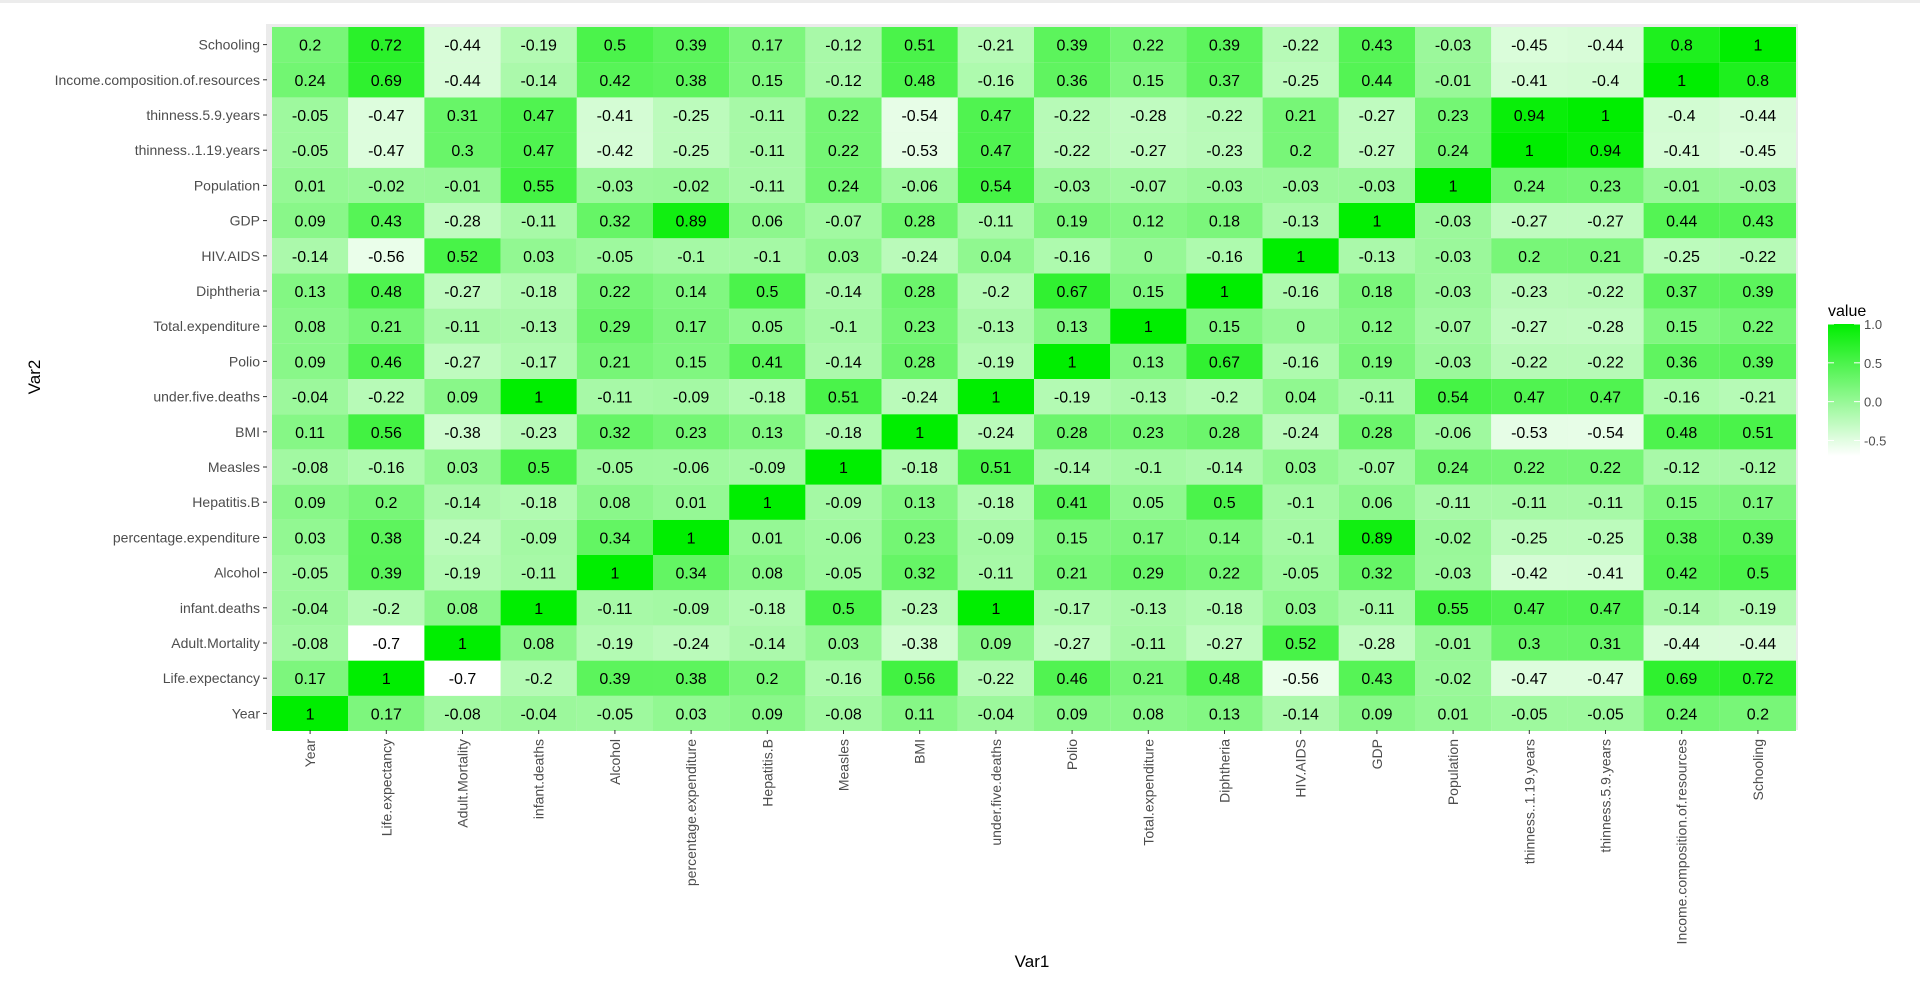 This screenshot has width=1920, height=992. I want to click on cell-value-label: -0.25, so click(1681, 257).